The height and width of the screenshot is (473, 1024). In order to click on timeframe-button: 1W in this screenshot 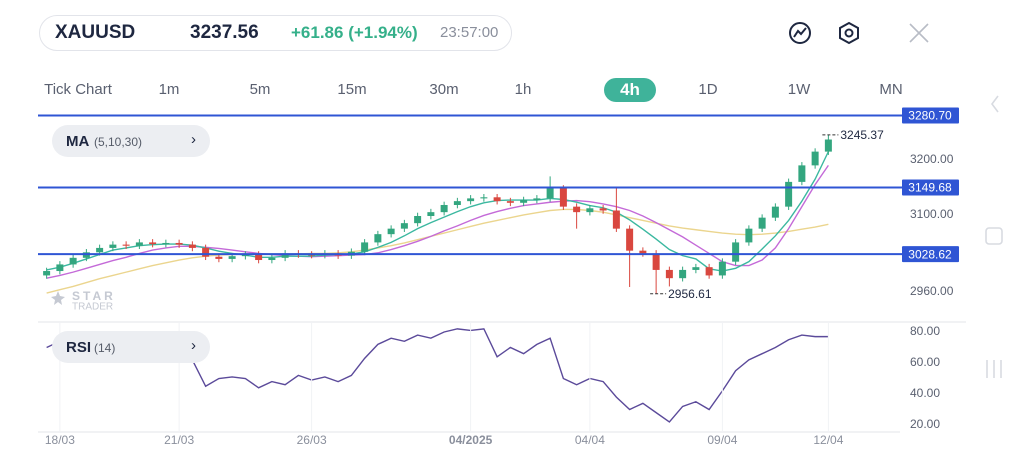, I will do `click(799, 89)`.